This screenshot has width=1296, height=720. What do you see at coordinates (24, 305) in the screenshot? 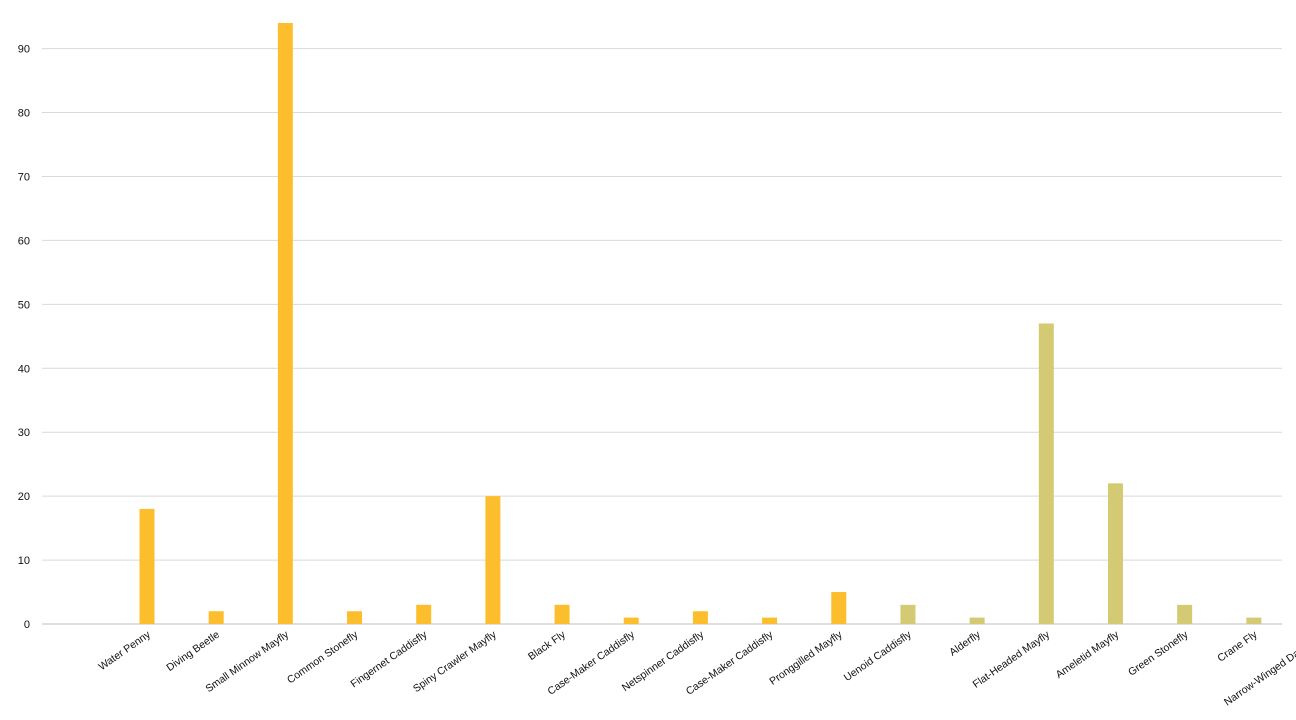
I see `y-tick-label: 50` at bounding box center [24, 305].